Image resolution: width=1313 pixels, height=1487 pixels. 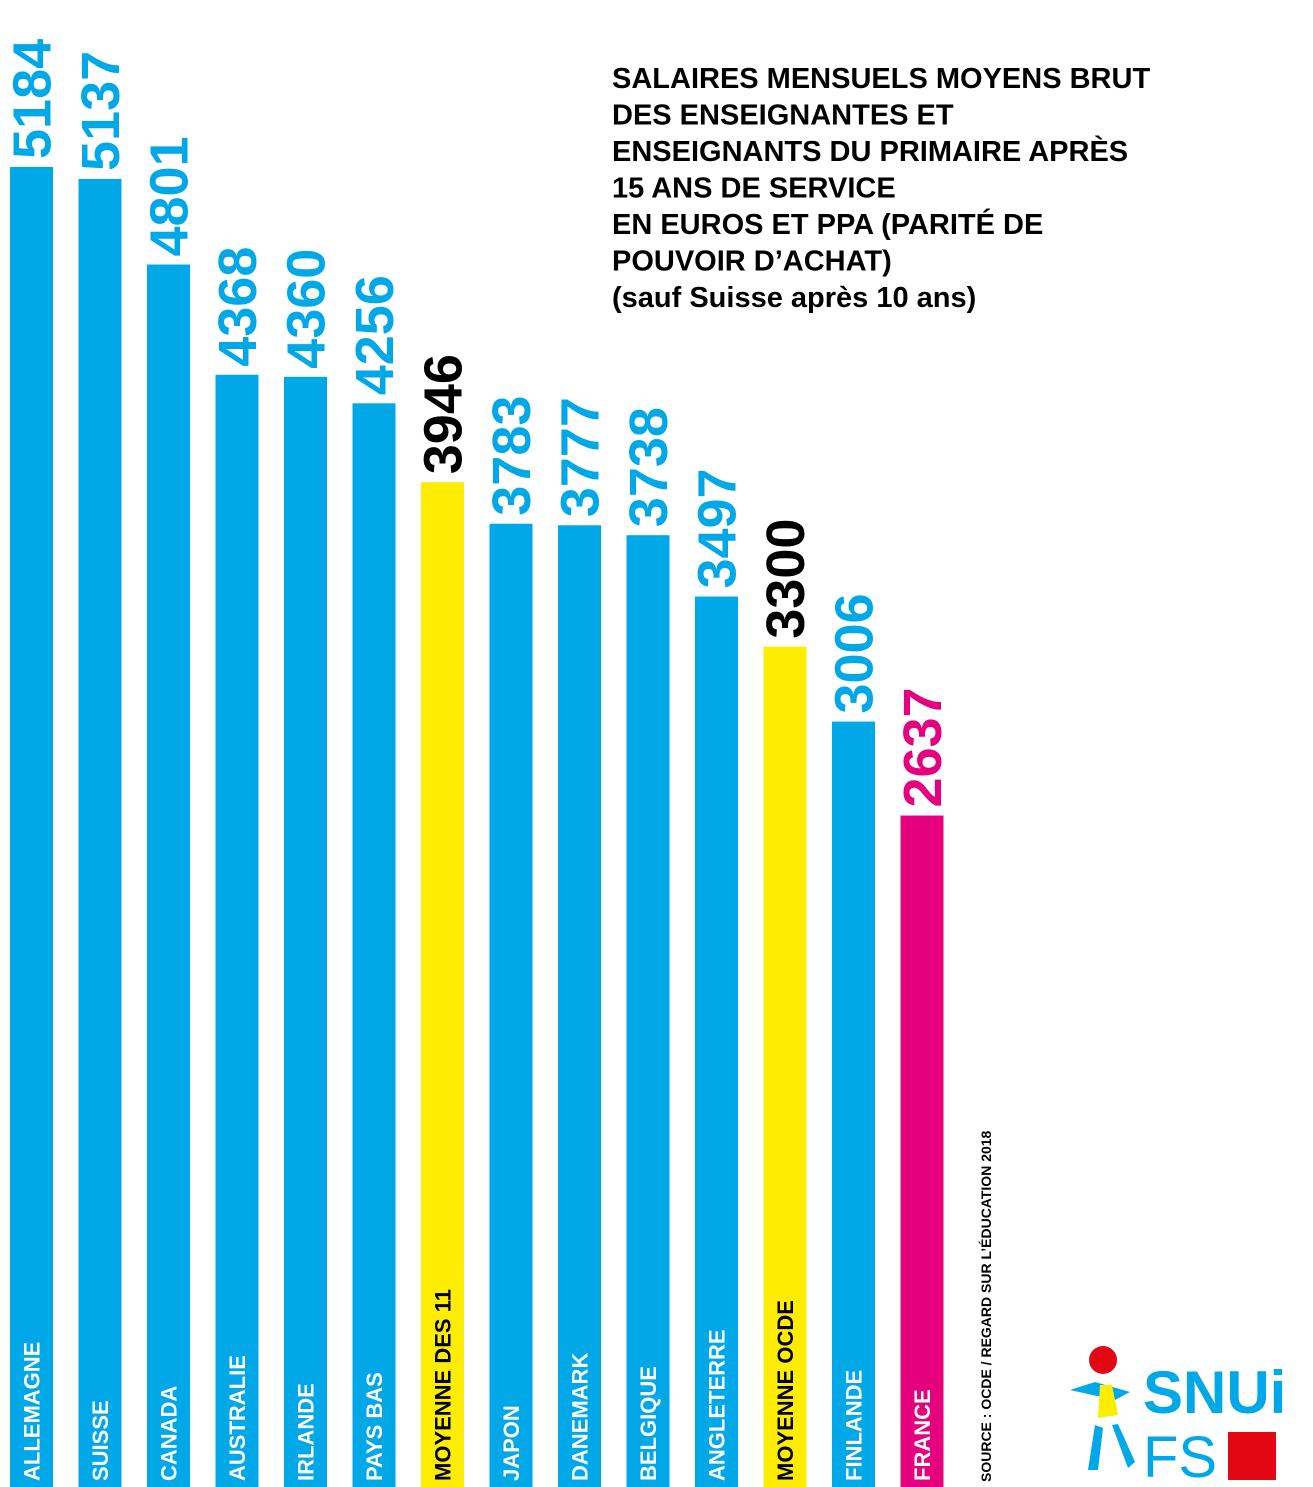 I want to click on category-label: FRANCE, so click(x=922, y=1435).